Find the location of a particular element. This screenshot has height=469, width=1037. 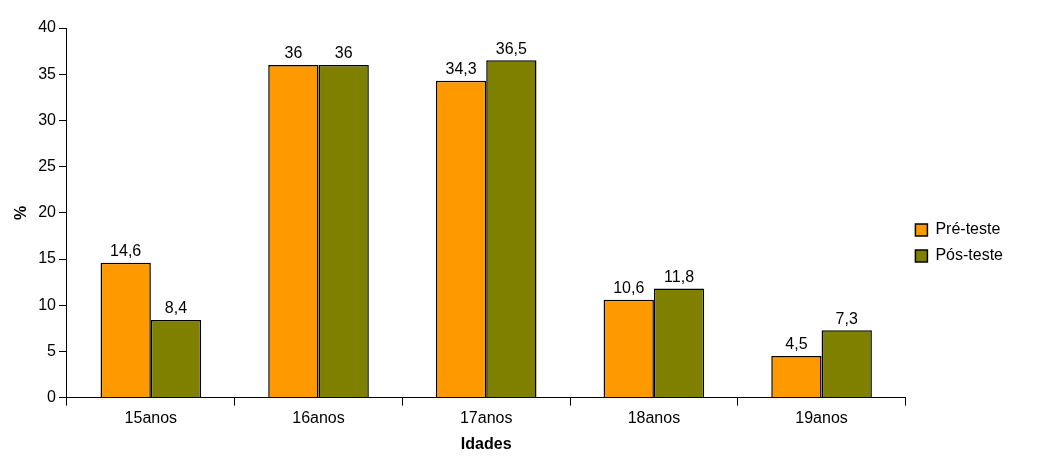

y-tick-label: 15 is located at coordinates (47, 258).